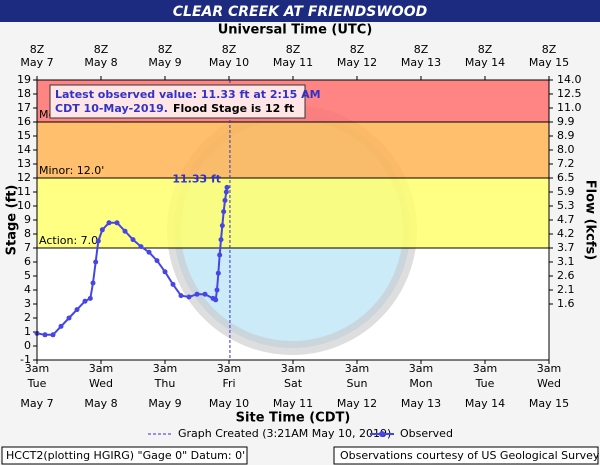  What do you see at coordinates (164, 62) in the screenshot?
I see `top-x-tick-date: May 9` at bounding box center [164, 62].